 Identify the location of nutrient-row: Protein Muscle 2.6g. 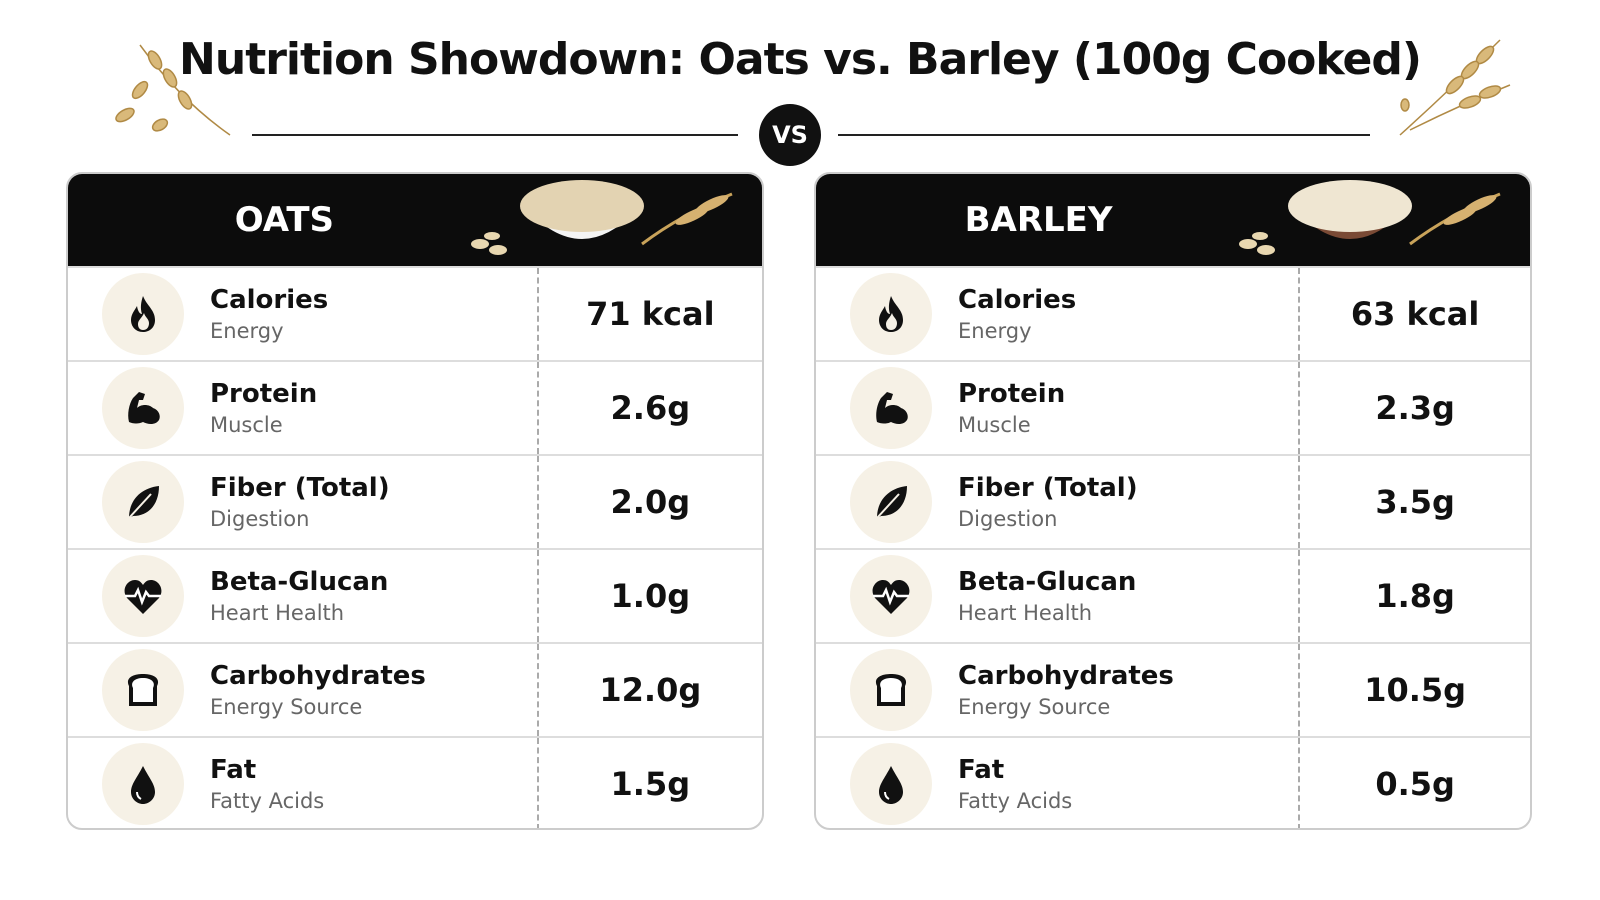
(415, 407).